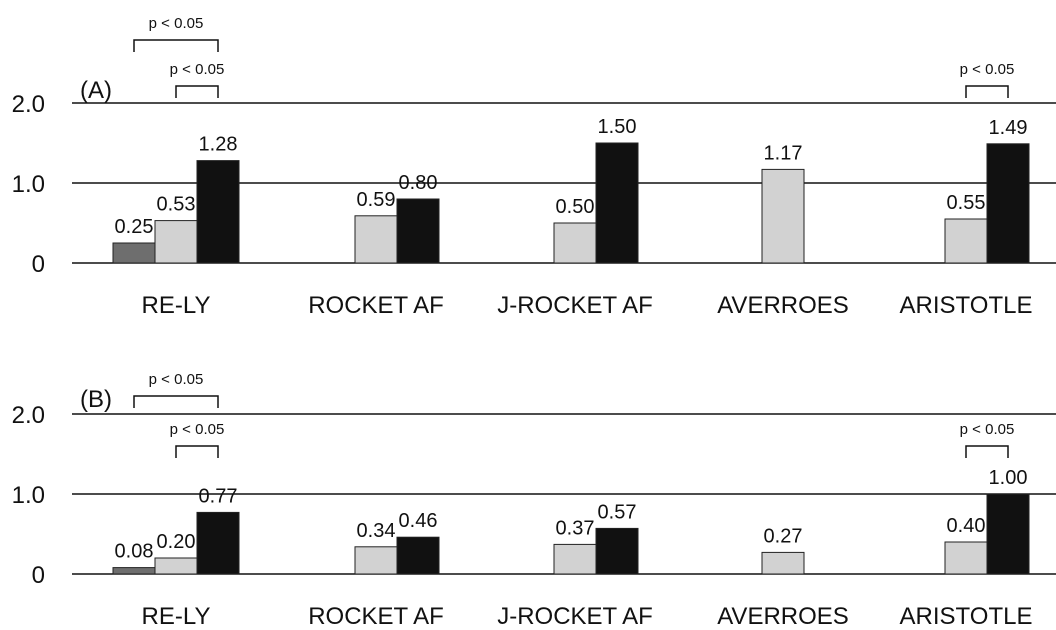 The height and width of the screenshot is (630, 1056). Describe the element at coordinates (1008, 128) in the screenshot. I see `data-label: 1.49` at that location.